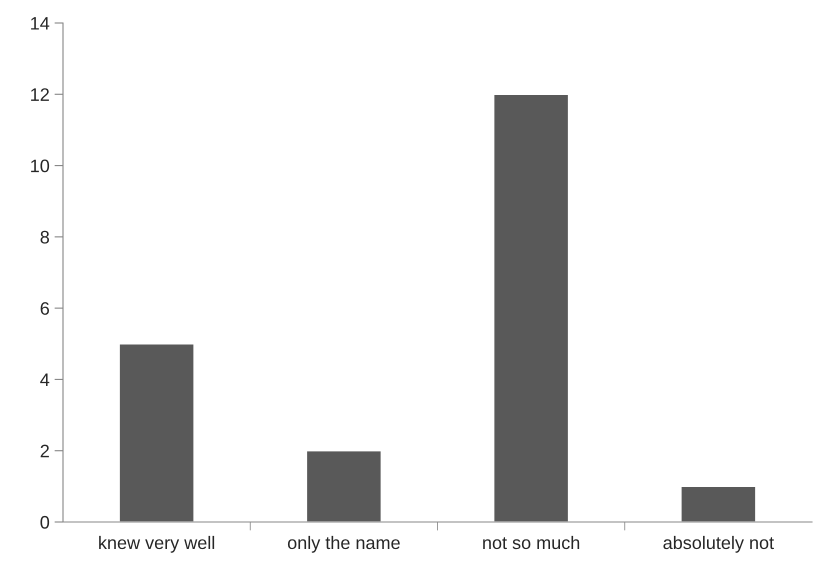 The image size is (813, 572). Describe the element at coordinates (45, 380) in the screenshot. I see `y-tick-label: 4` at that location.